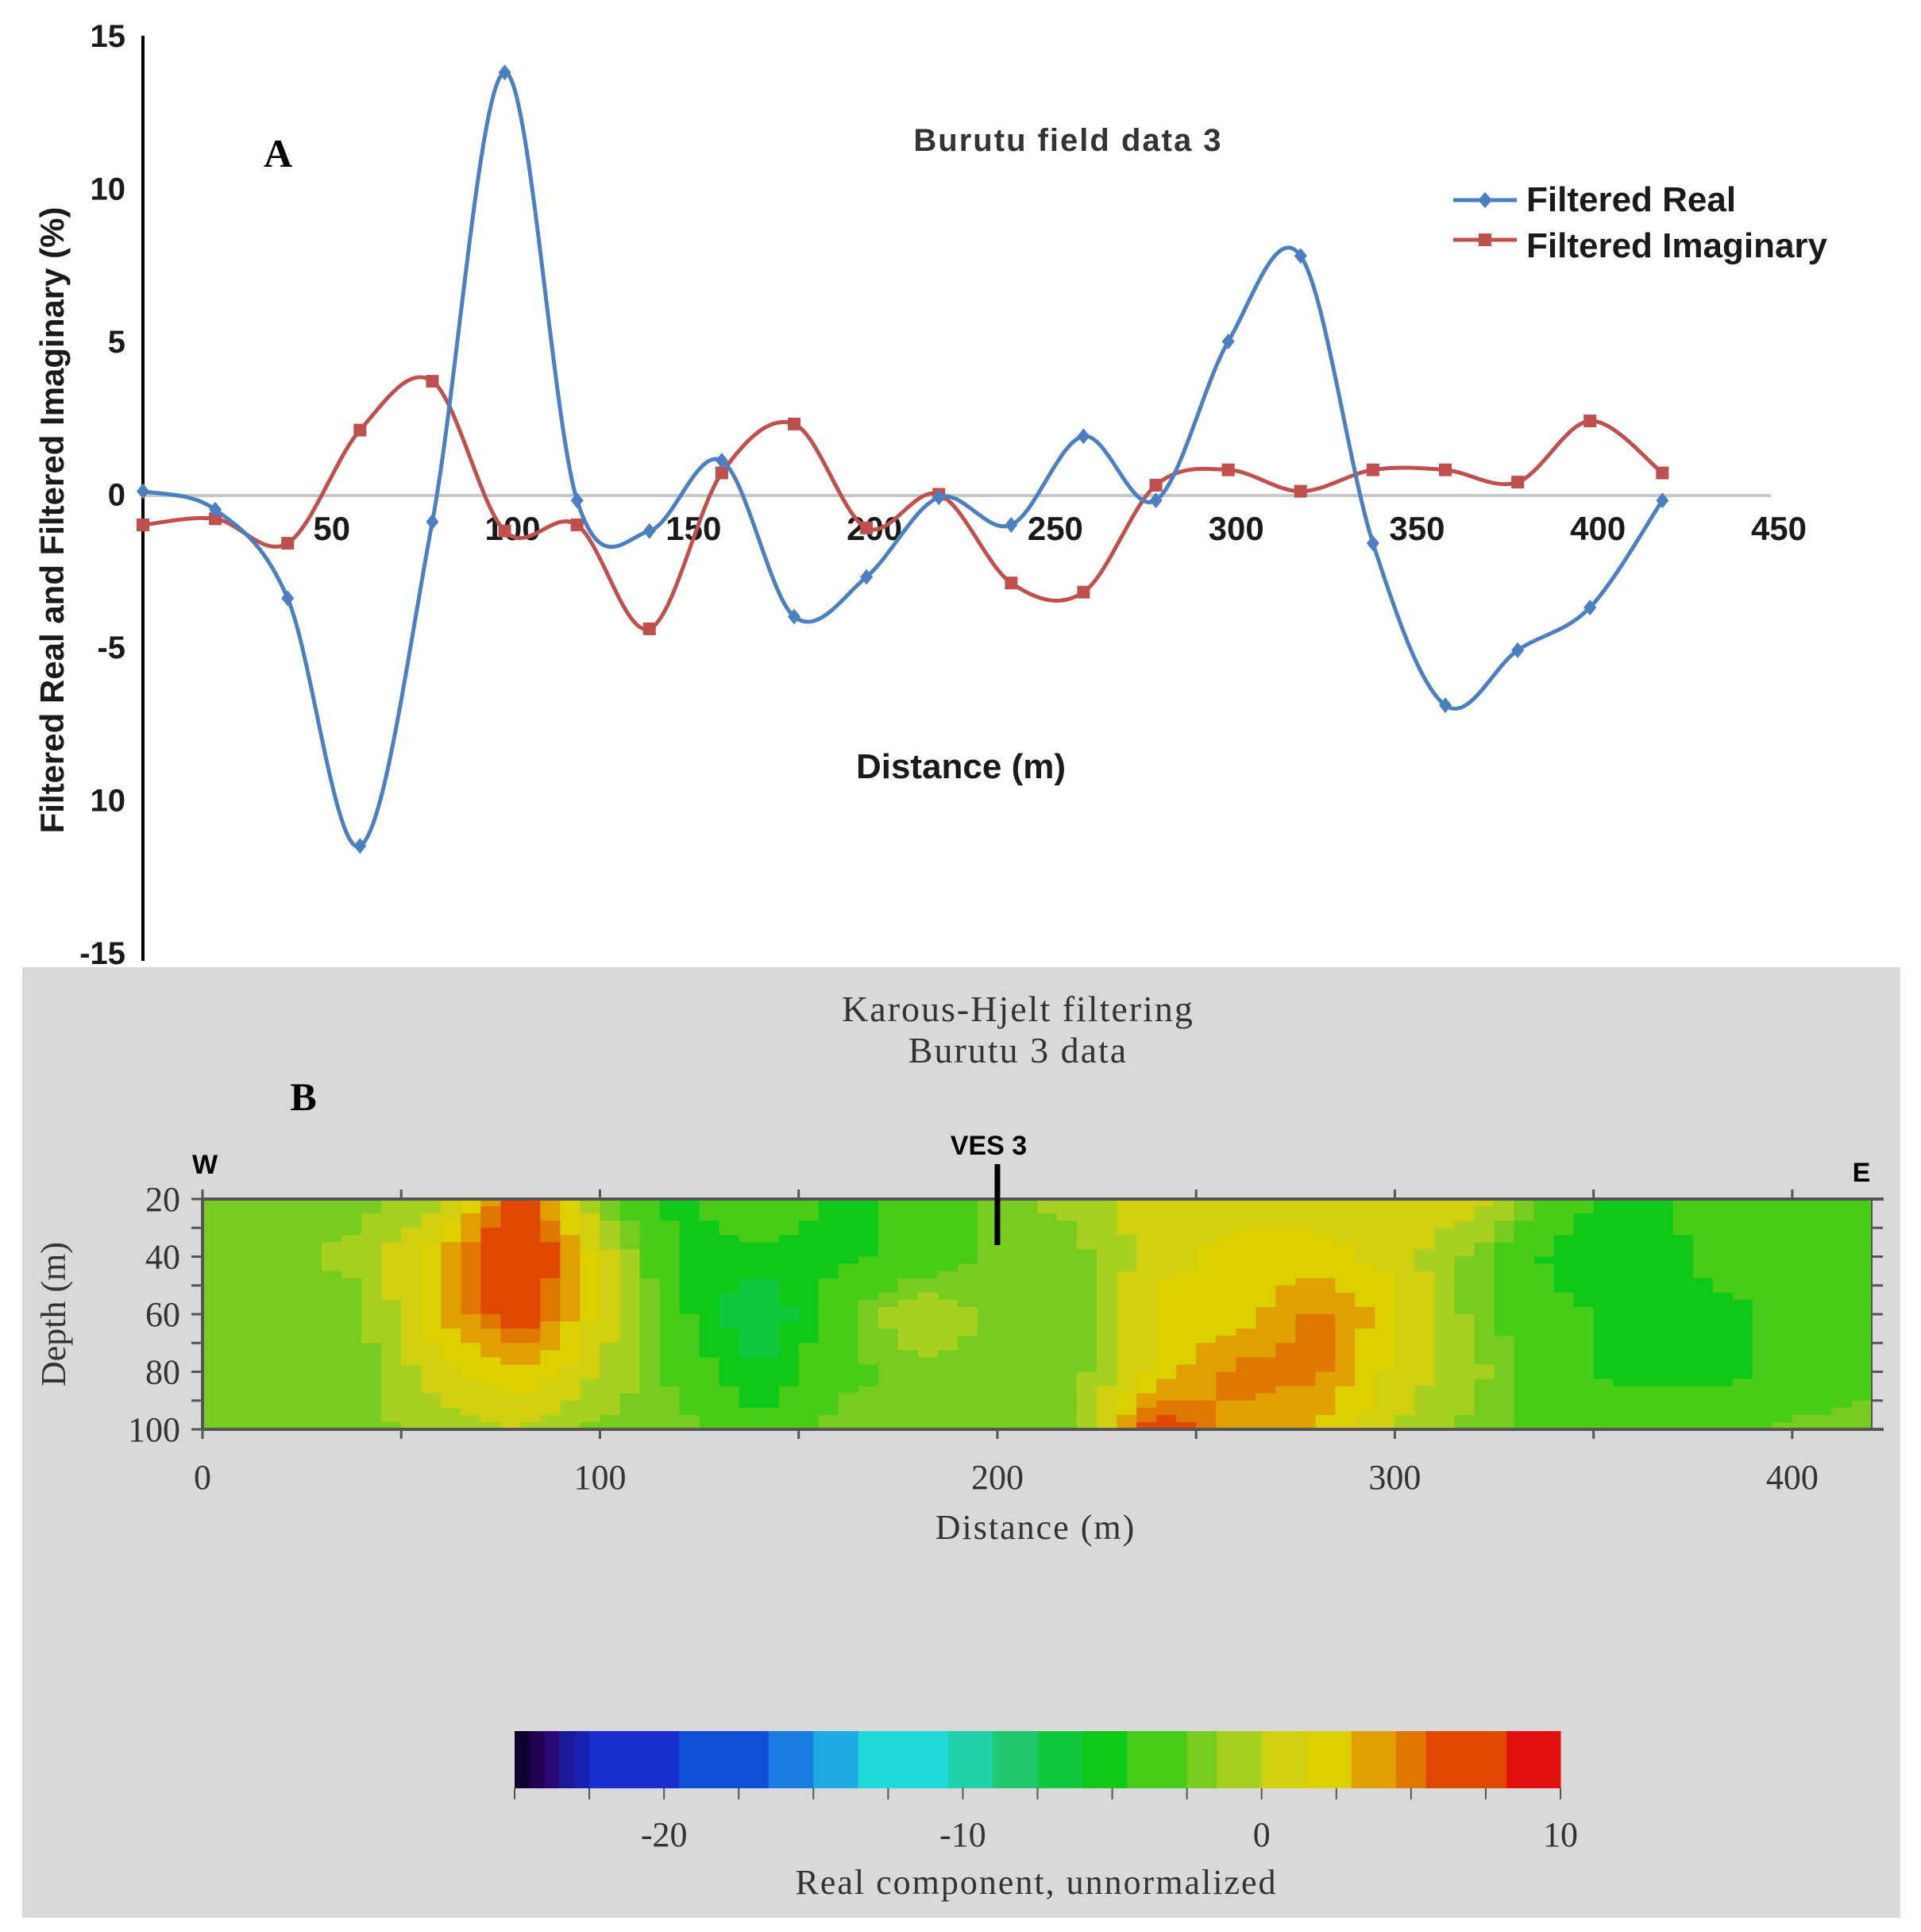 This screenshot has height=1932, width=1921. Describe the element at coordinates (721, 461) in the screenshot. I see `point-filtered-real` at that location.